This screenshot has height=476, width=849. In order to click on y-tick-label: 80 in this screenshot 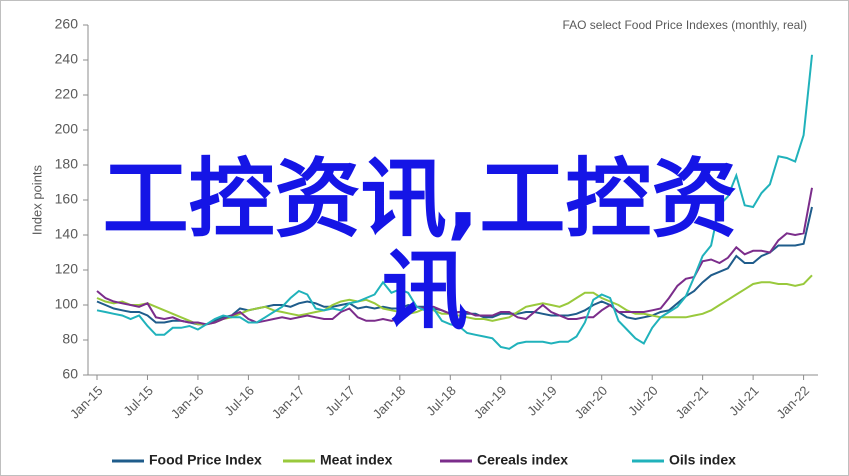, I will do `click(70, 339)`.